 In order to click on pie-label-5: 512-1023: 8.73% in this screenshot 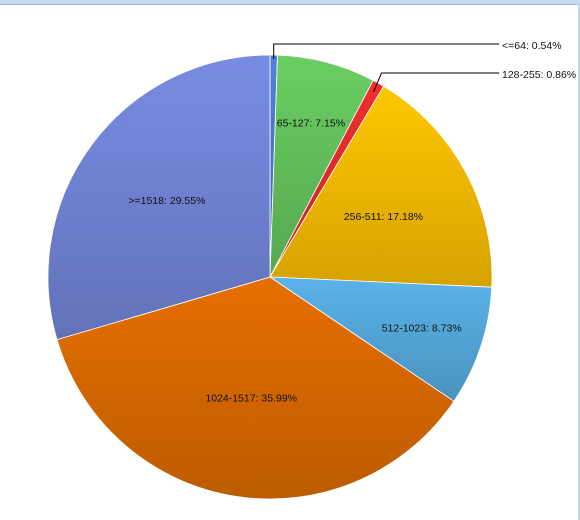, I will do `click(422, 328)`.